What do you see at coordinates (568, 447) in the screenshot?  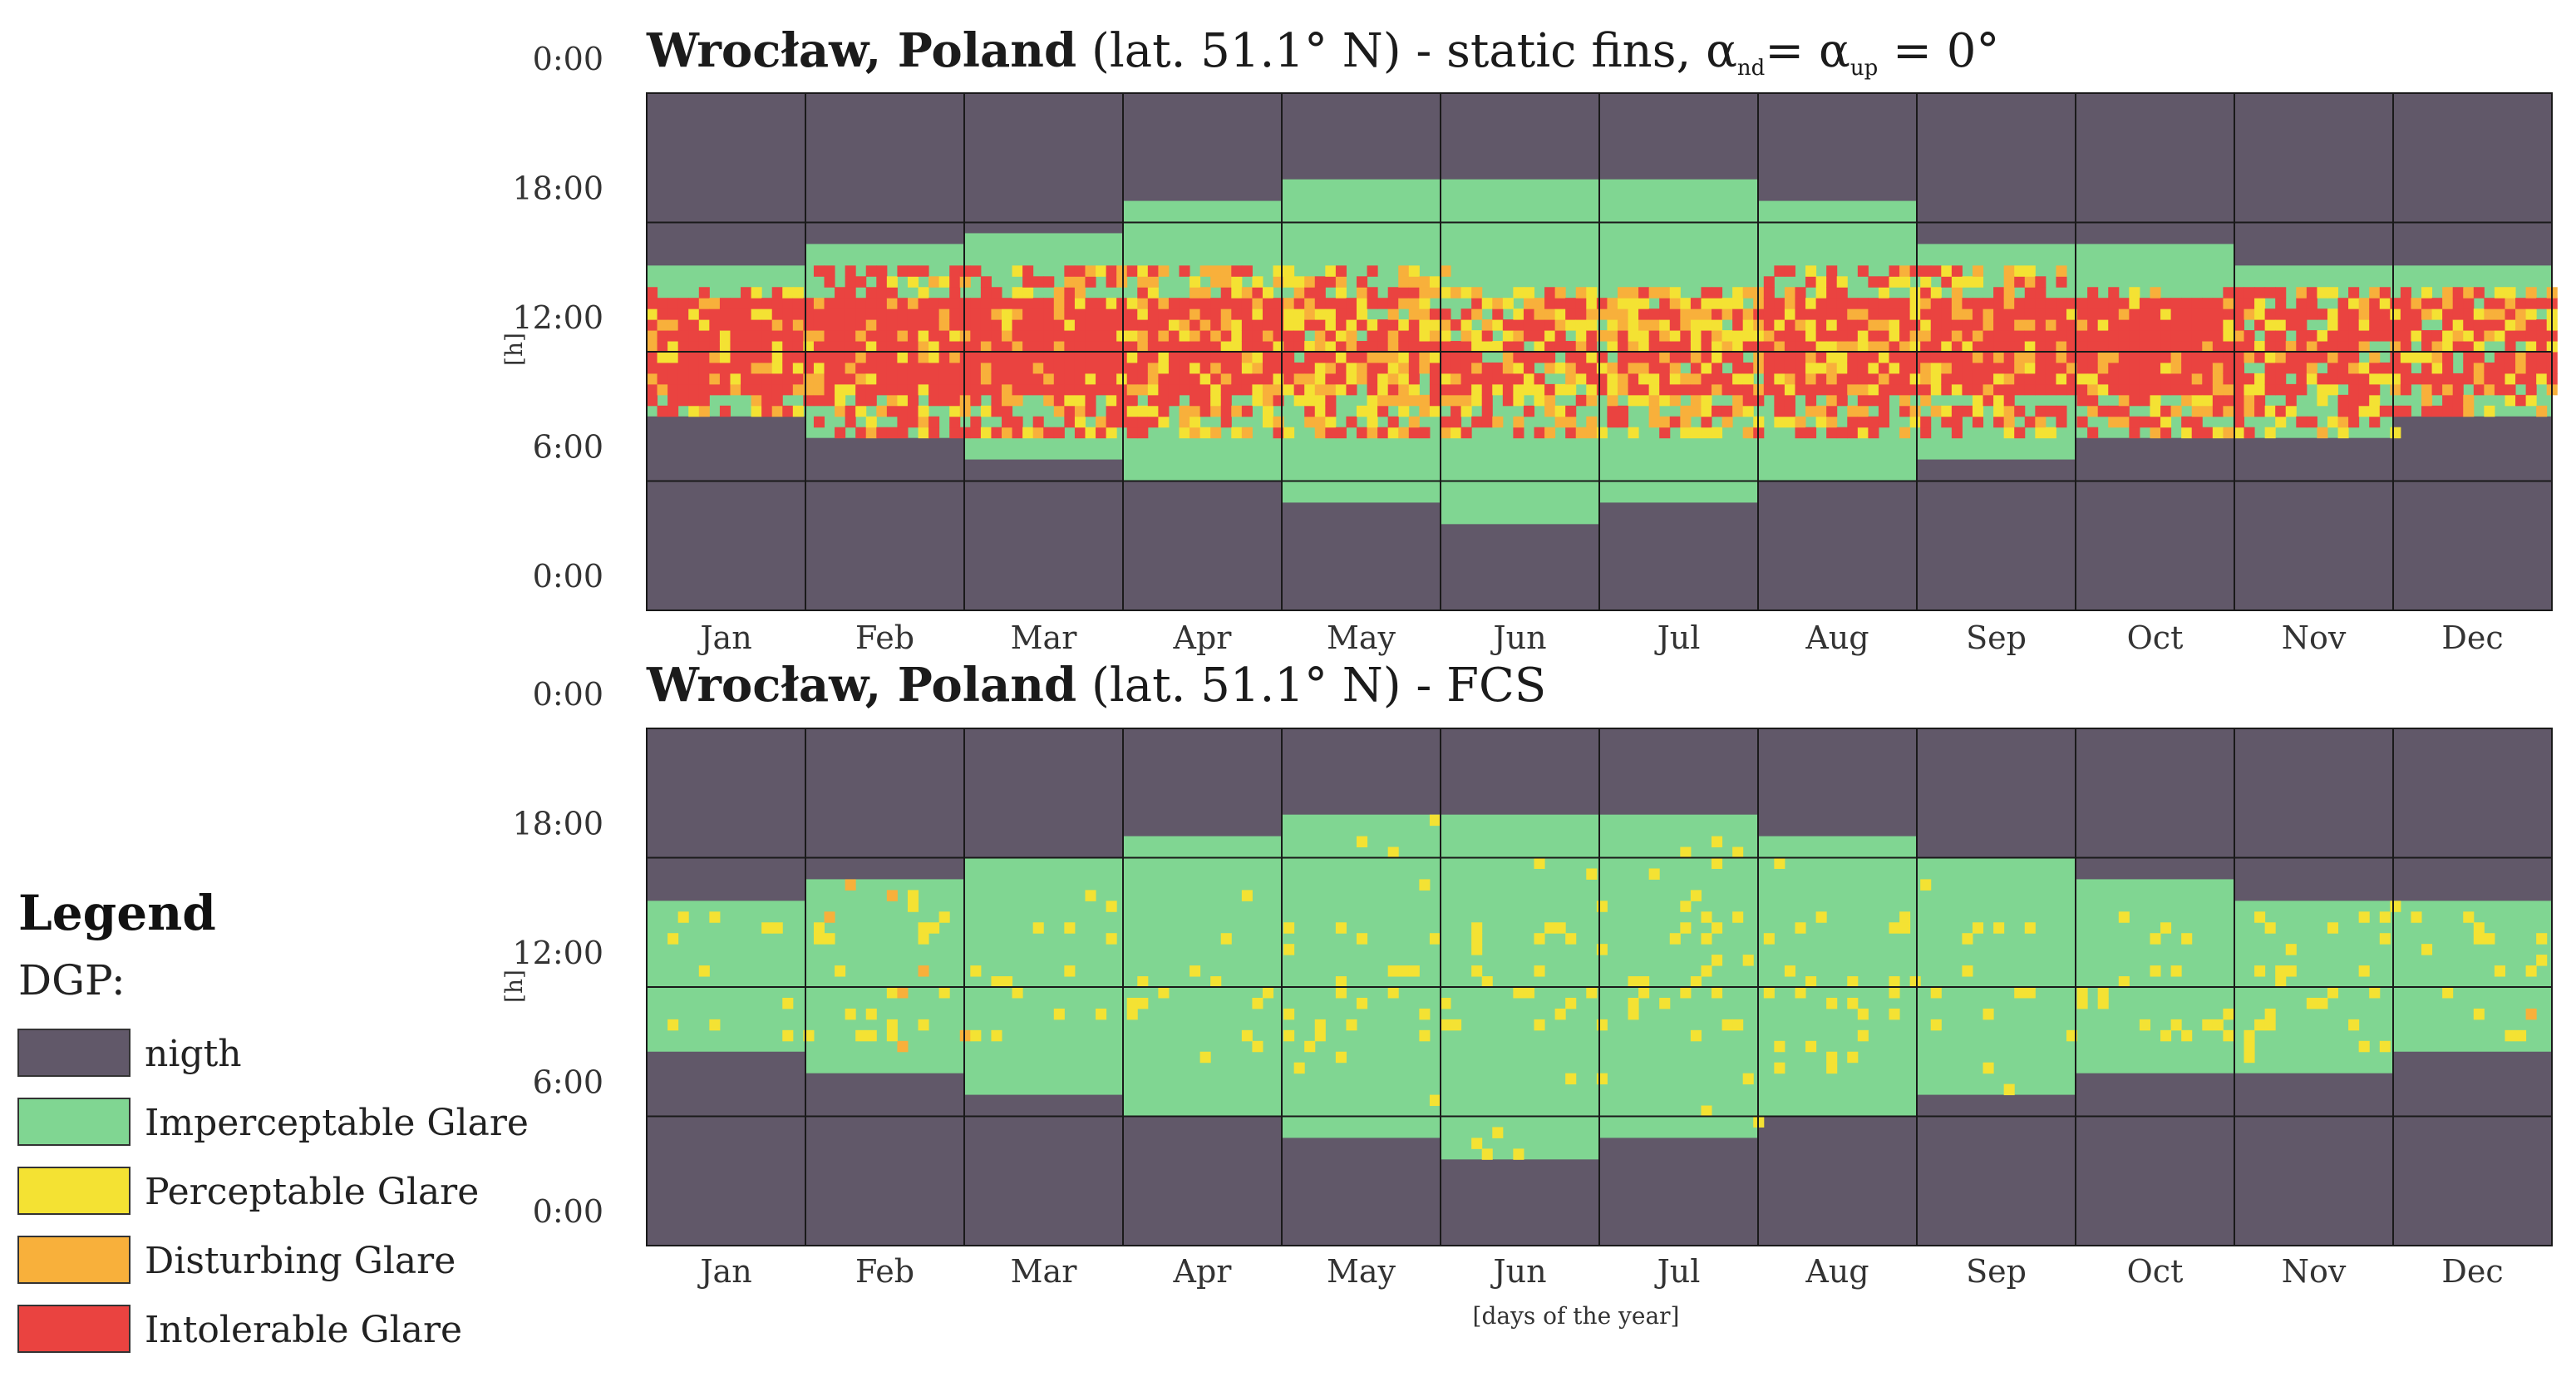 I see `y-tick-label: 6:00` at bounding box center [568, 447].